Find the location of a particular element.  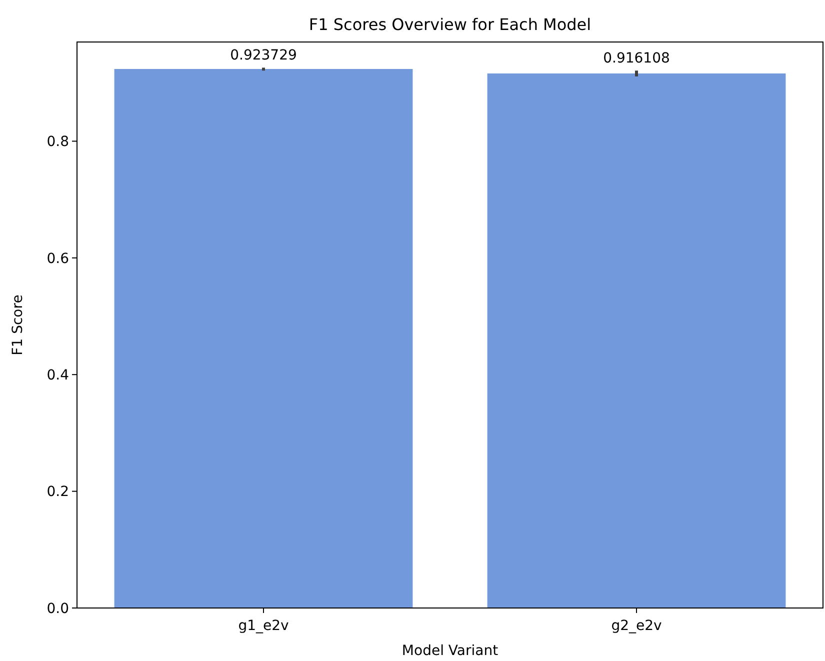

data-label: 0.923729 is located at coordinates (263, 56).